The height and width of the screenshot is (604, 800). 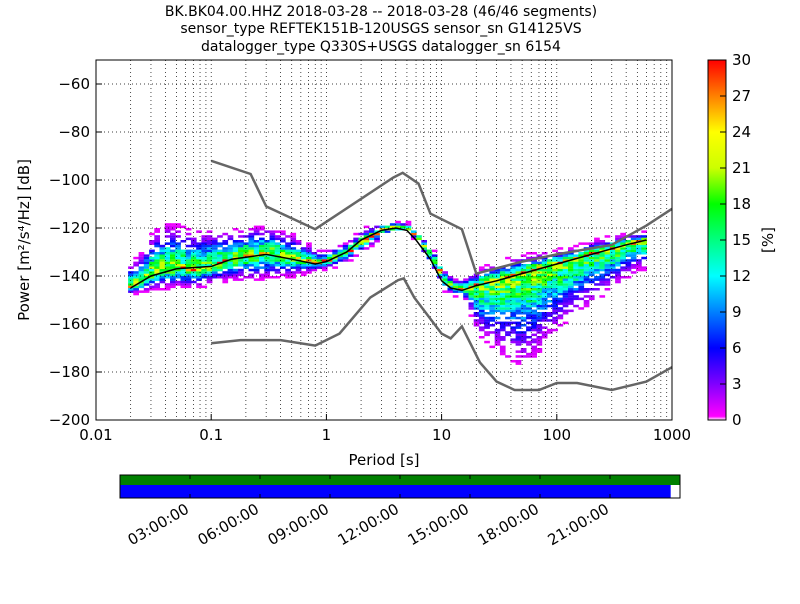 I want to click on y-axis-ticks: −60−80−100−120−140−160−180−200, so click(x=75, y=252).